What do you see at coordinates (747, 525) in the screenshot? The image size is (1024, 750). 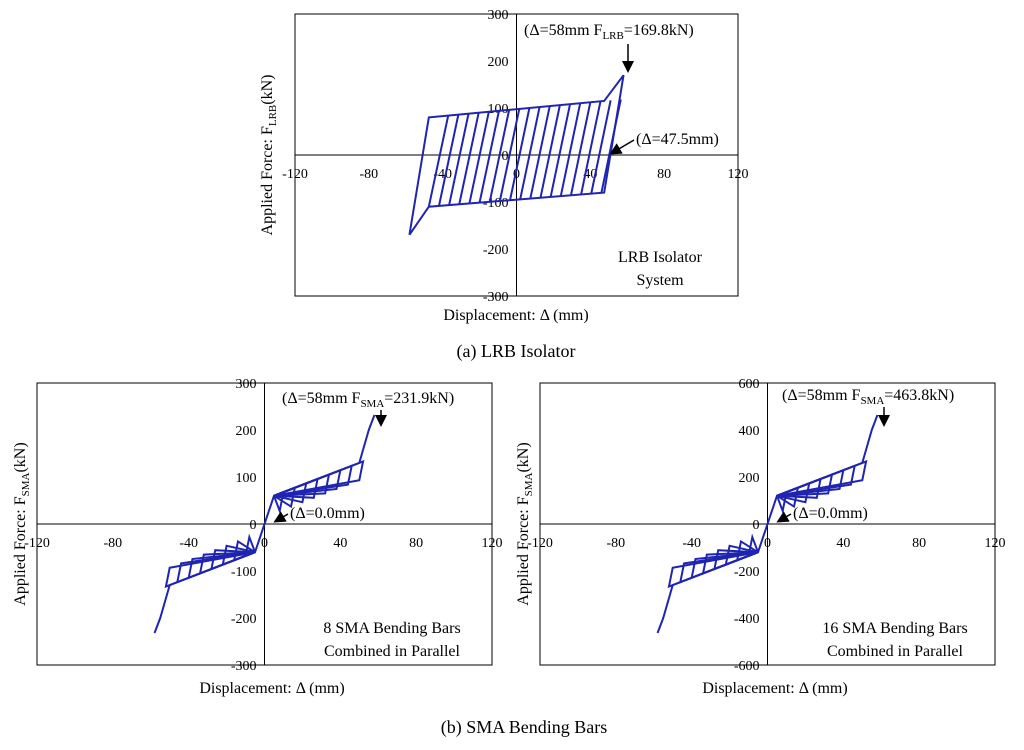 I see `y-tick-labels: -600 -400 -200 0 200 400 600` at bounding box center [747, 525].